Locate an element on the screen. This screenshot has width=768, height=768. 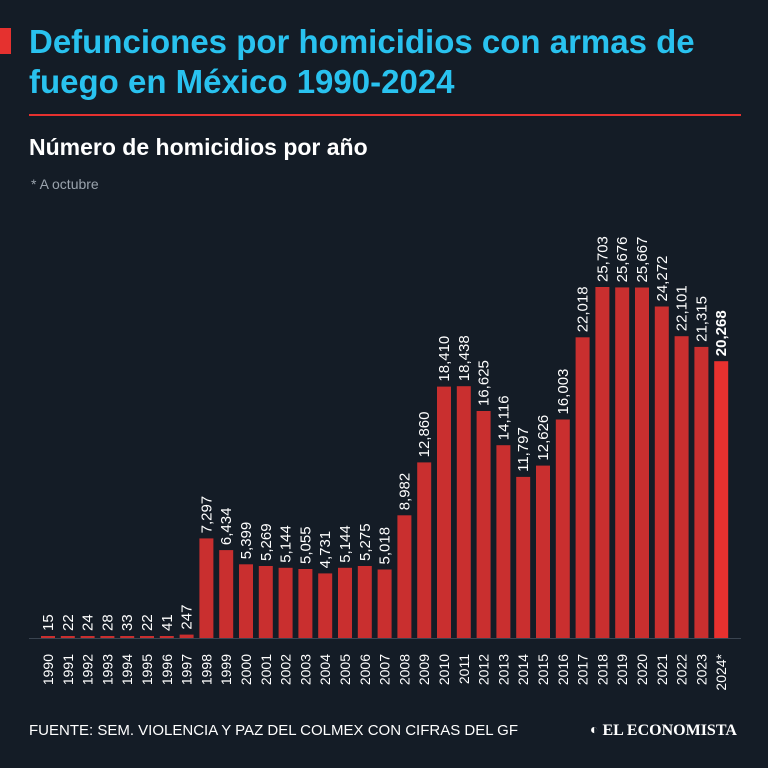
bar-2007 is located at coordinates (384, 603).